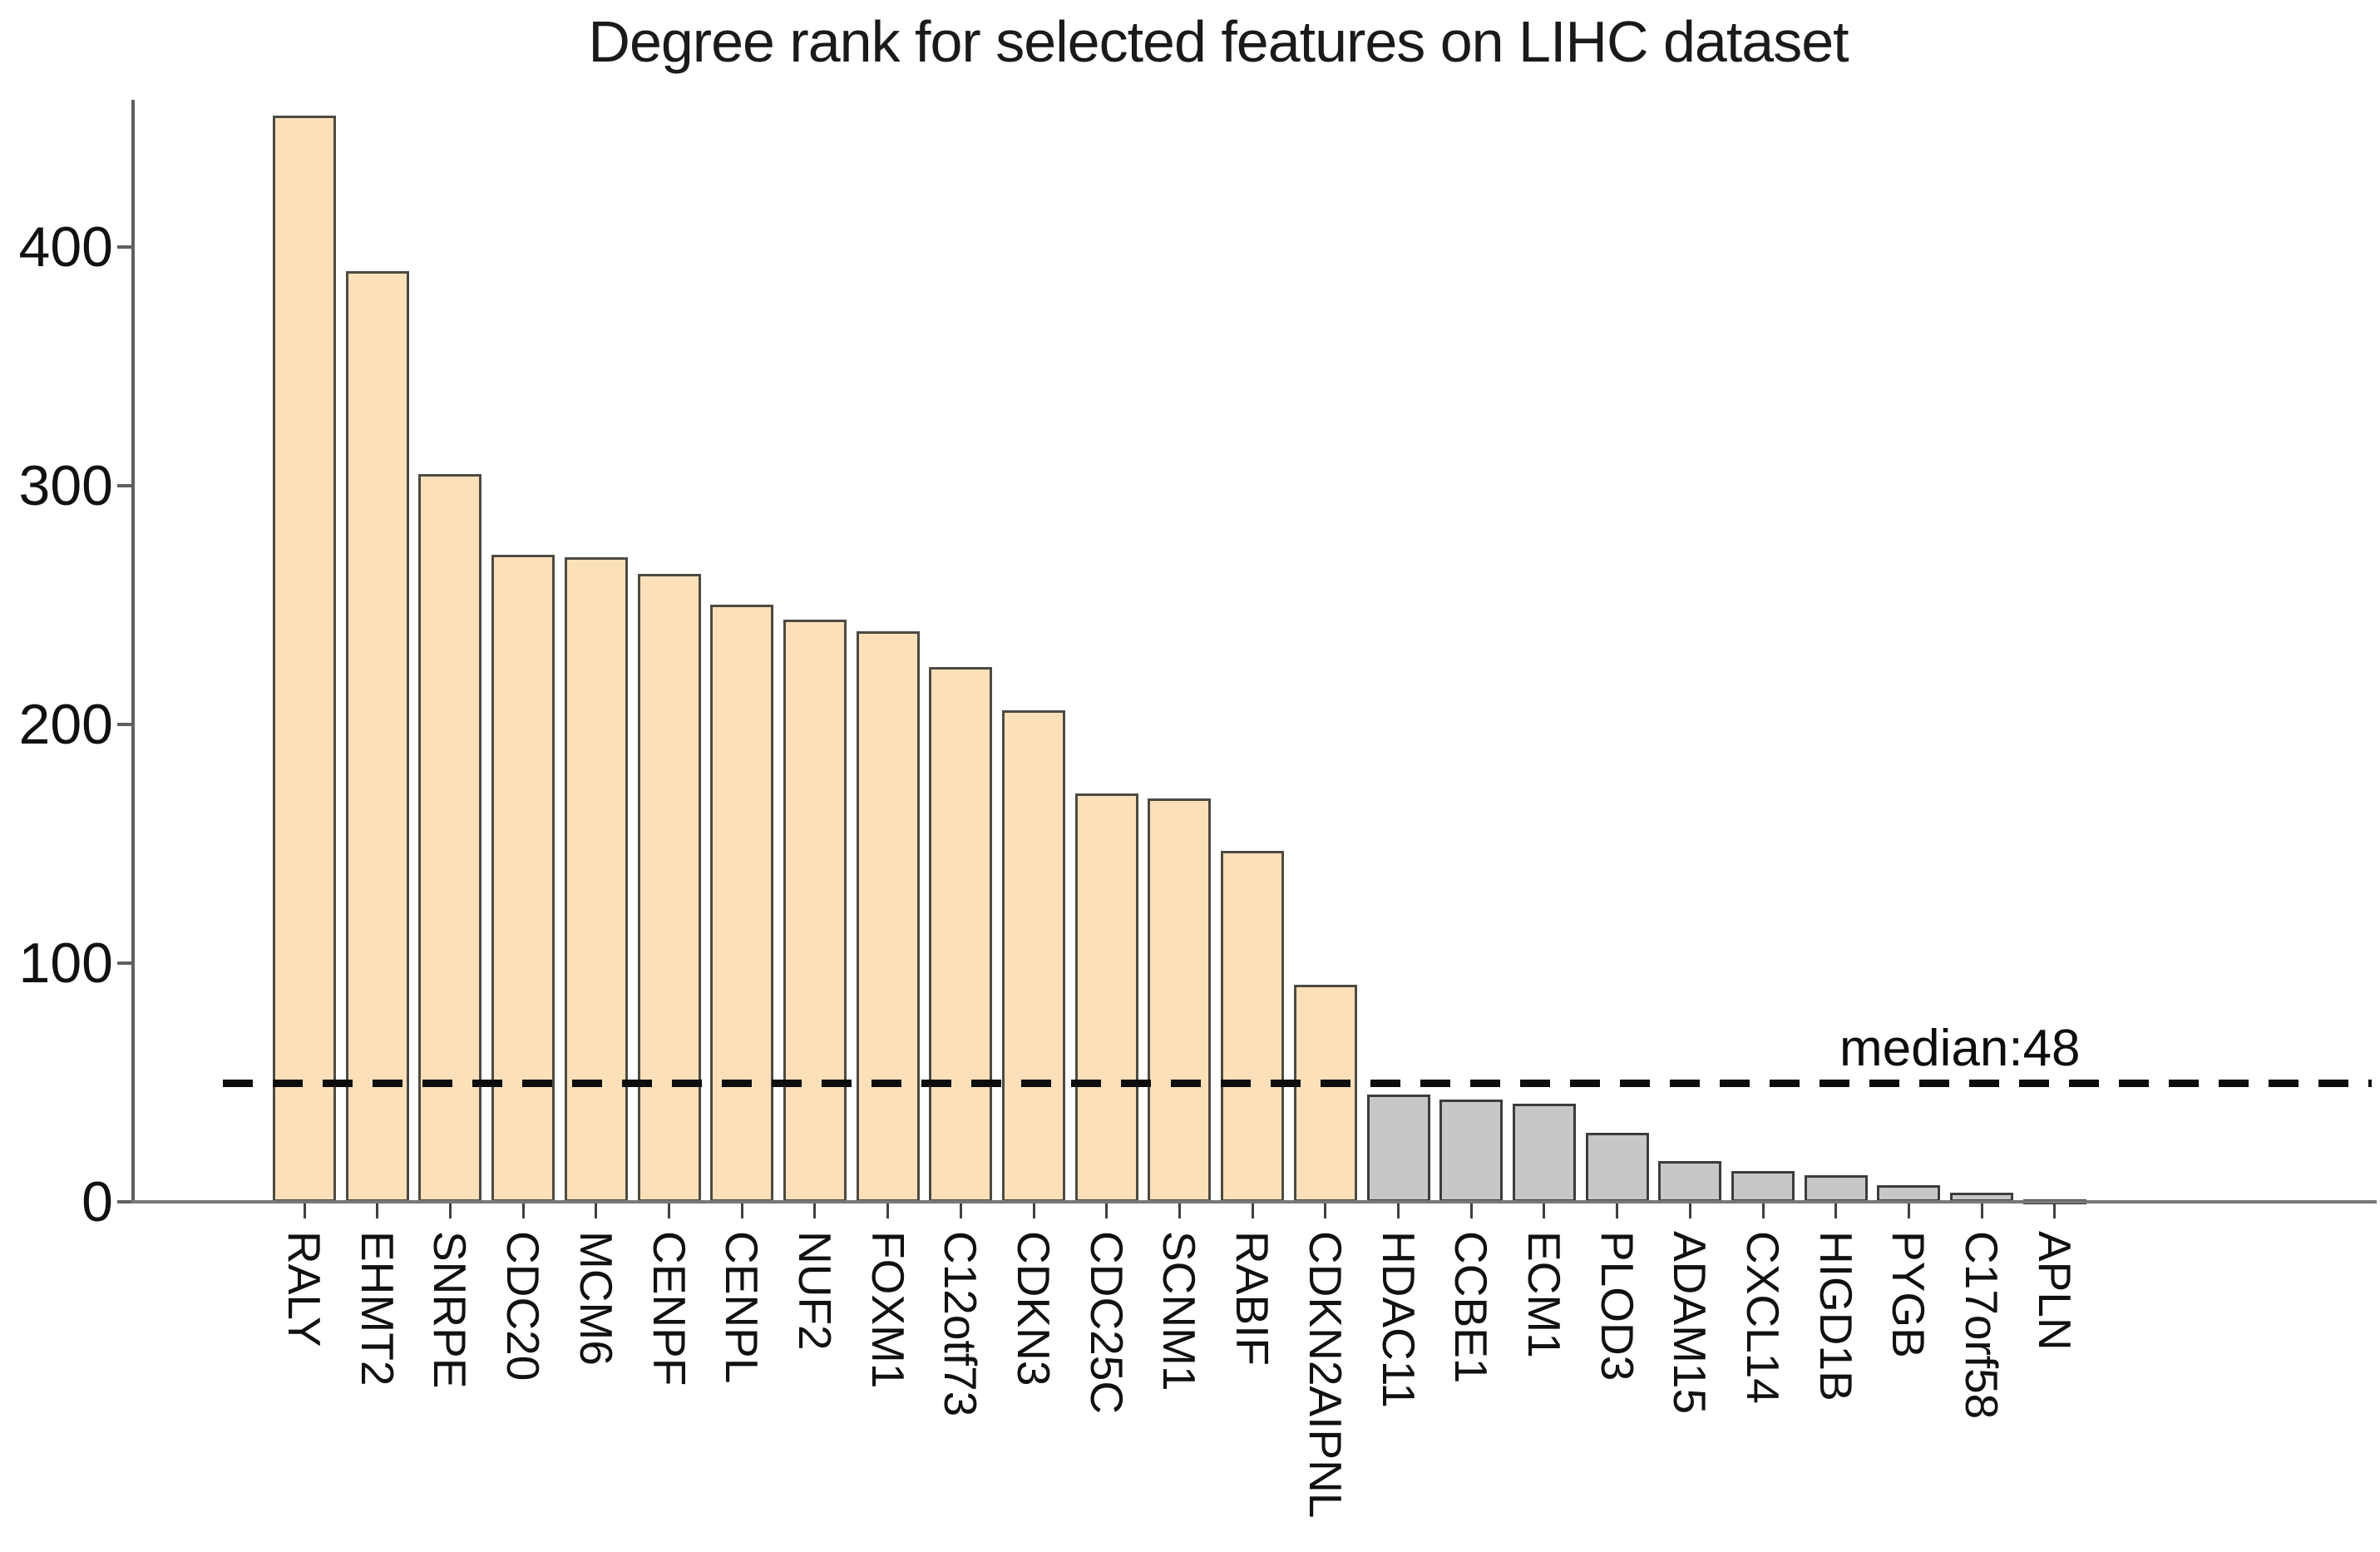 Image resolution: width=2380 pixels, height=1552 pixels. What do you see at coordinates (888, 1310) in the screenshot?
I see `x-label-FOXM1: FOXM1` at bounding box center [888, 1310].